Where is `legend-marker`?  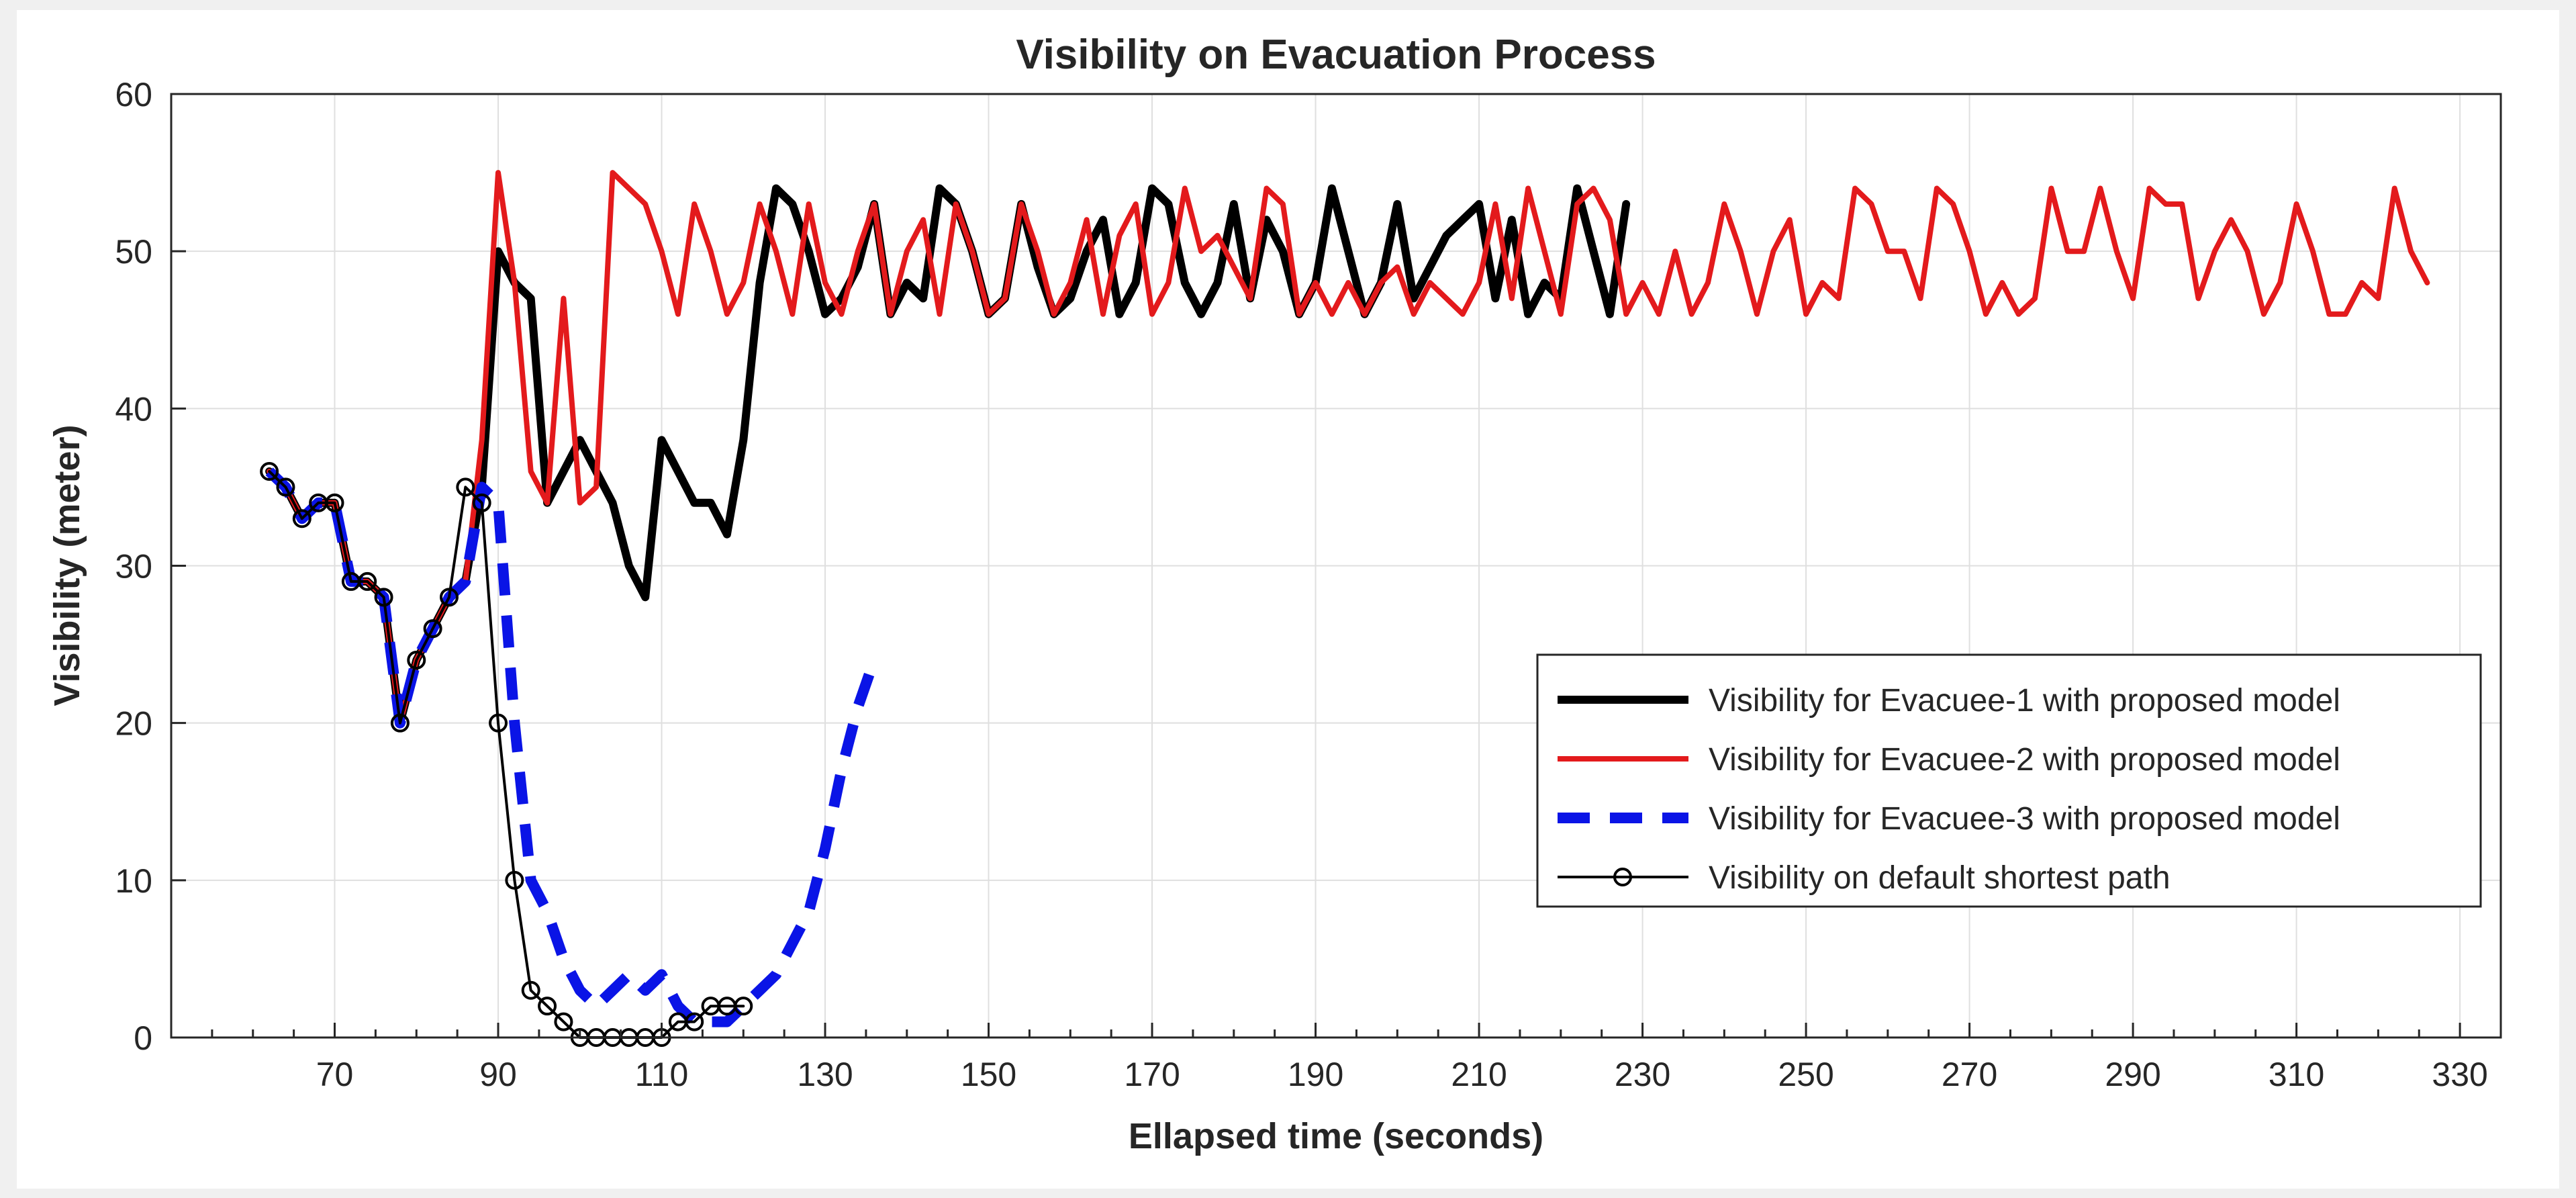
legend-marker is located at coordinates (1623, 877).